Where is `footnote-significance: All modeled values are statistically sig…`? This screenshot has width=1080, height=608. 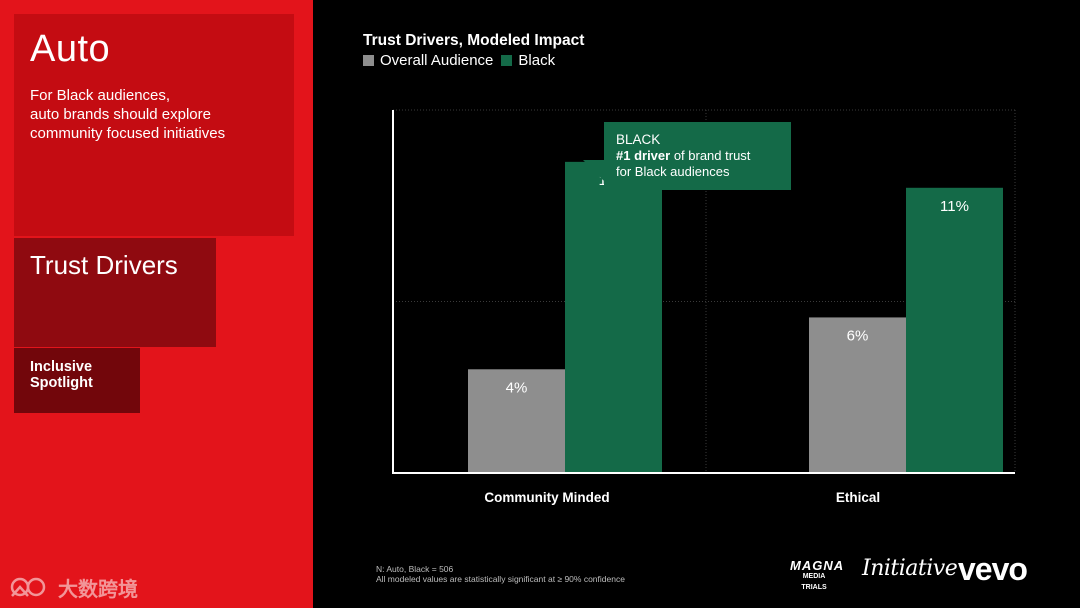
footnote-significance: All modeled values are statistically sig… is located at coordinates (500, 579).